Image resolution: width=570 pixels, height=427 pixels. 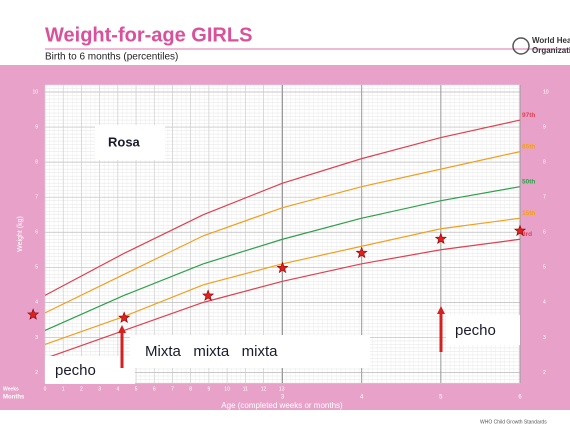 What do you see at coordinates (14, 398) in the screenshot?
I see `month-axis-label: Months` at bounding box center [14, 398].